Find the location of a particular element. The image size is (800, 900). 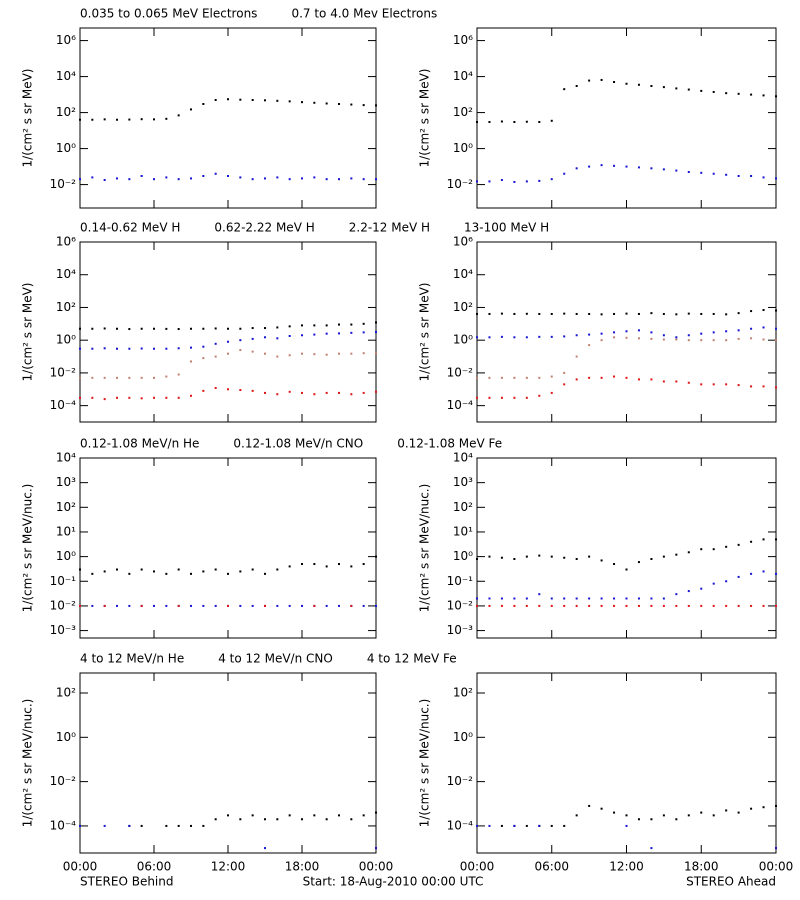

x-tick-label: 00:00 is located at coordinates (80, 867).